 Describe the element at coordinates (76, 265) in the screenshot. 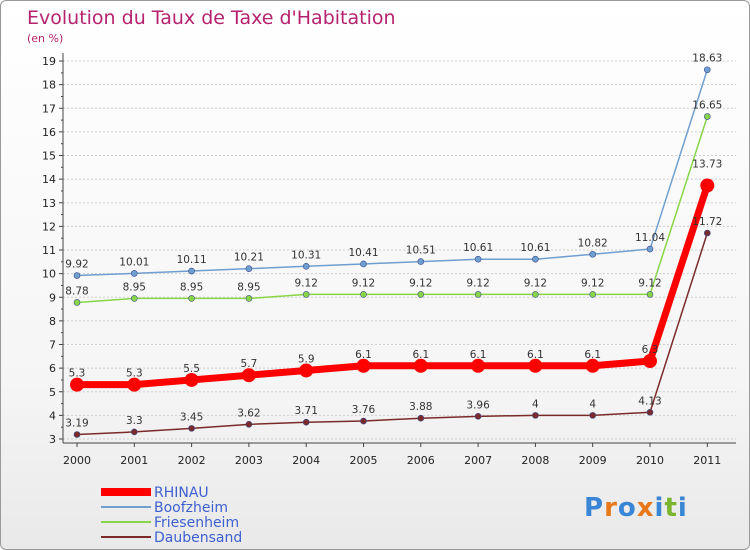

I see `data-label: 9.92` at that location.